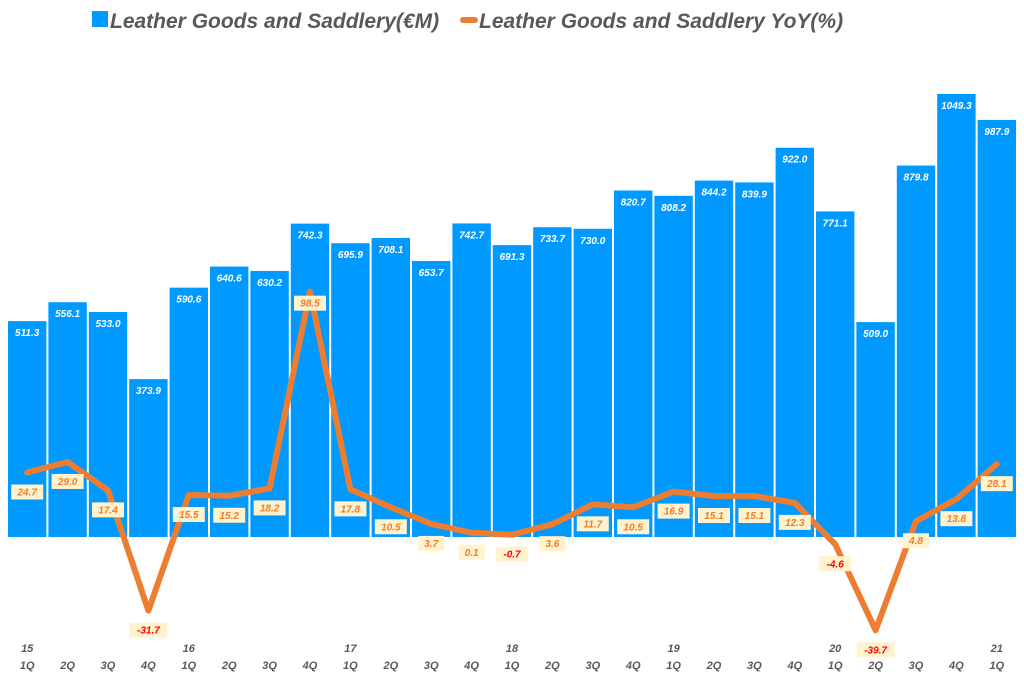  I want to click on yoy-value-label: -4.6, so click(836, 564).